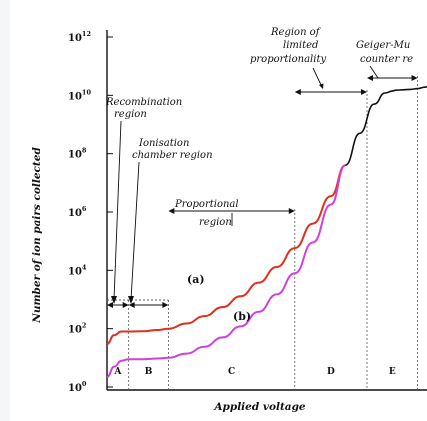 Image resolution: width=427 pixels, height=421 pixels. Describe the element at coordinates (77, 387) in the screenshot. I see `y-tick-label: 100` at that location.